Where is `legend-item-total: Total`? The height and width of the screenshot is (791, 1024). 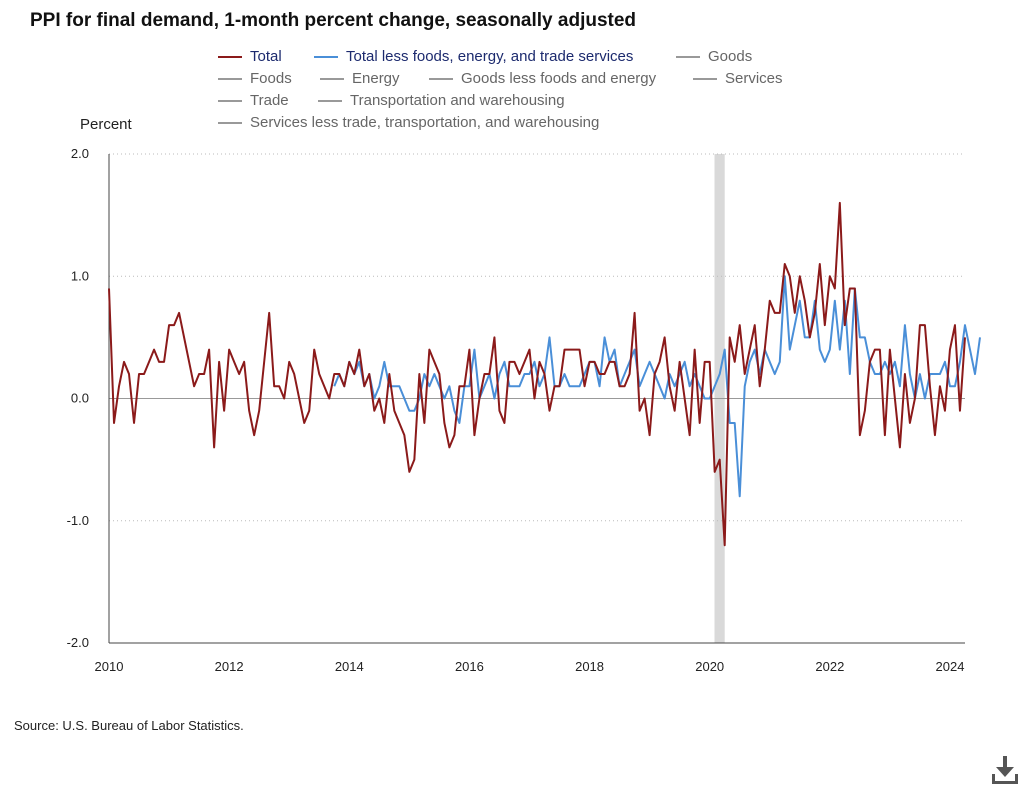
legend-item-total: Total is located at coordinates (250, 56).